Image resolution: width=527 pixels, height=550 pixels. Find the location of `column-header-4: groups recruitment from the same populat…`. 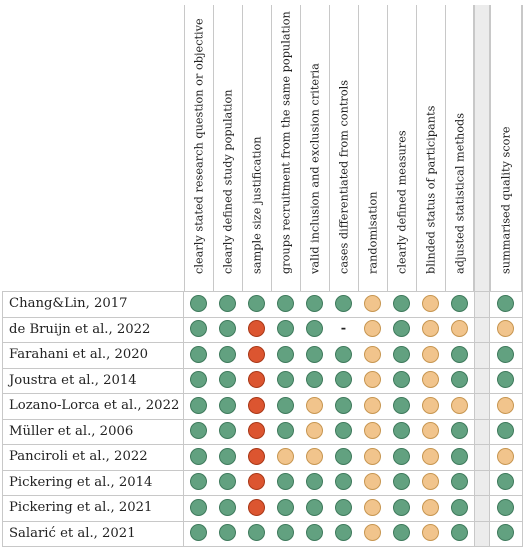

column-header-4: groups recruitment from the same populat… is located at coordinates (285, 148).